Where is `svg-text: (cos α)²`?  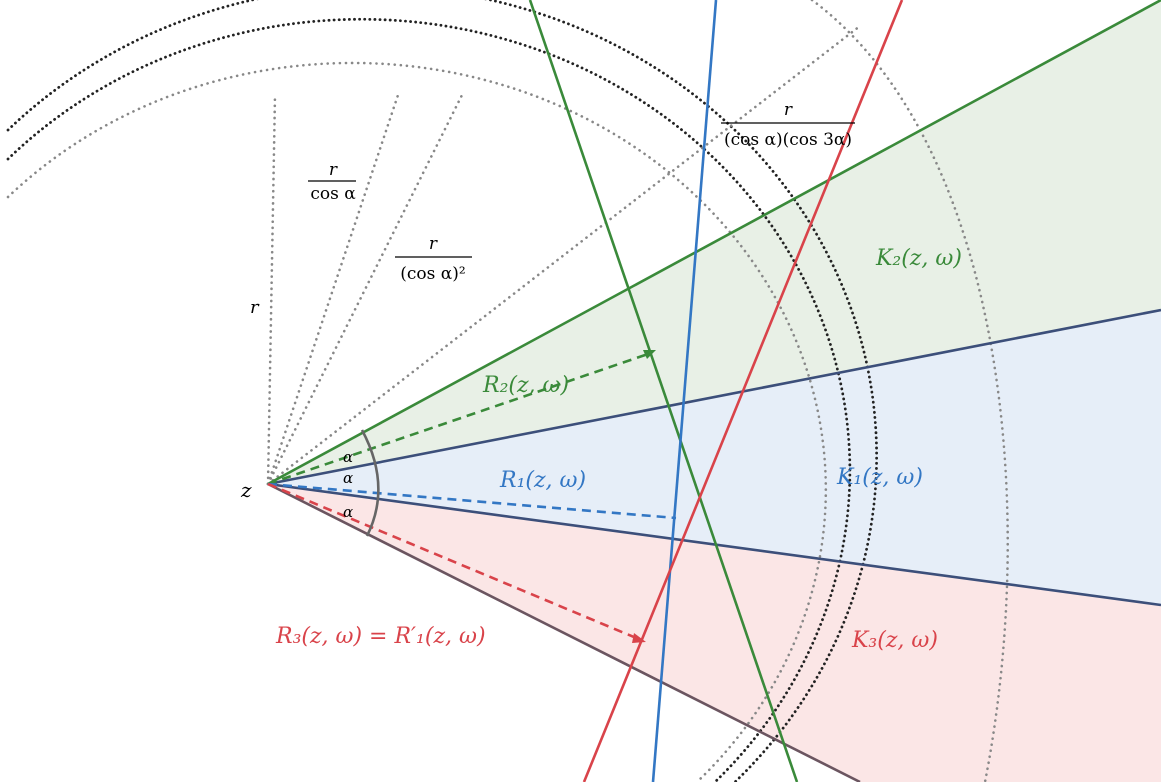
svg-text: (cos α)² is located at coordinates (432, 274).